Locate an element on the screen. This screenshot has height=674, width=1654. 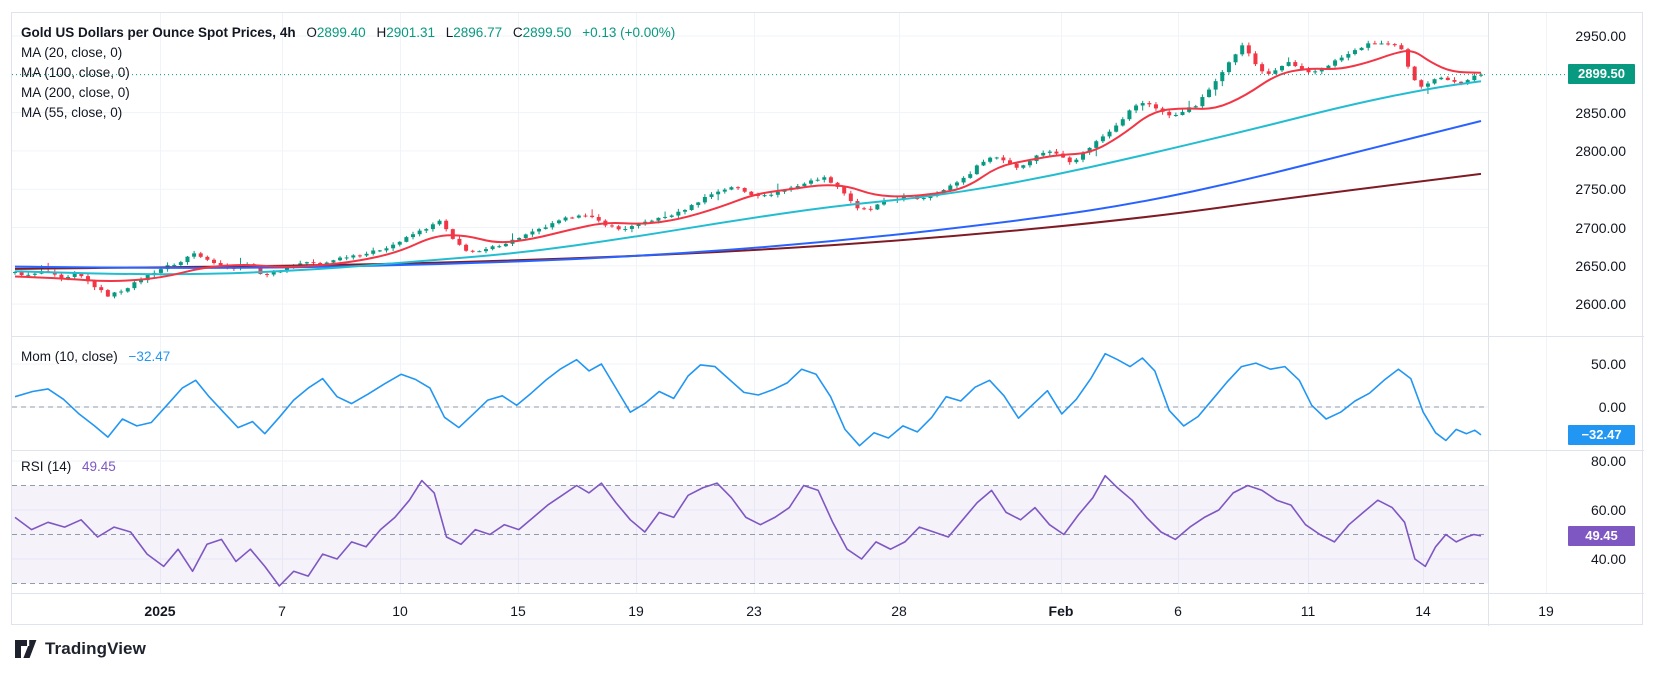
time-tick-label: Feb is located at coordinates (1061, 611).